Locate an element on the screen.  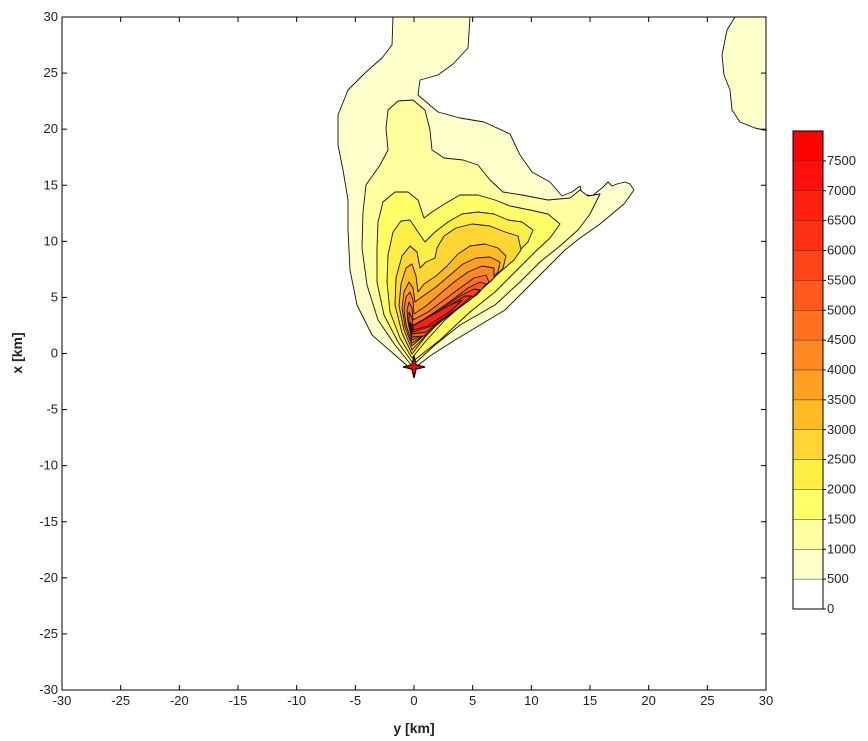
colorbar-label: 7000 is located at coordinates (841, 190).